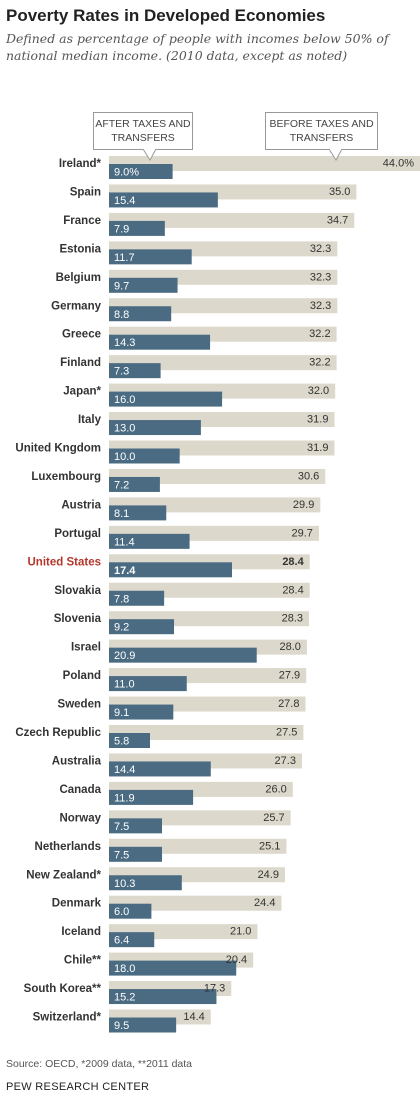 The height and width of the screenshot is (1117, 420). Describe the element at coordinates (121, 485) in the screenshot. I see `value-label-after: 7.2` at that location.